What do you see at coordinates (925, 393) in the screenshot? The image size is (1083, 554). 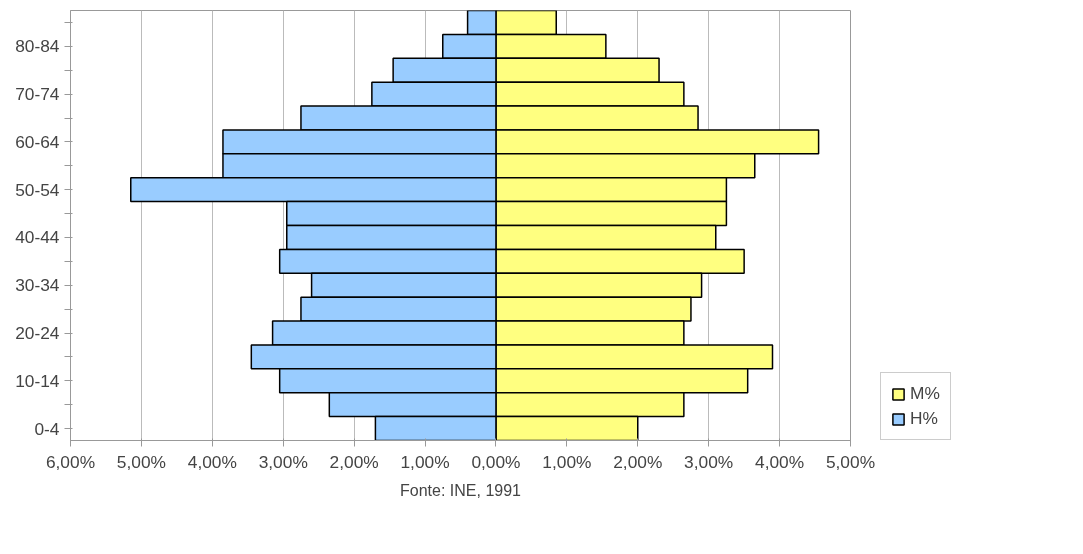 I see `legend-label: M%` at bounding box center [925, 393].